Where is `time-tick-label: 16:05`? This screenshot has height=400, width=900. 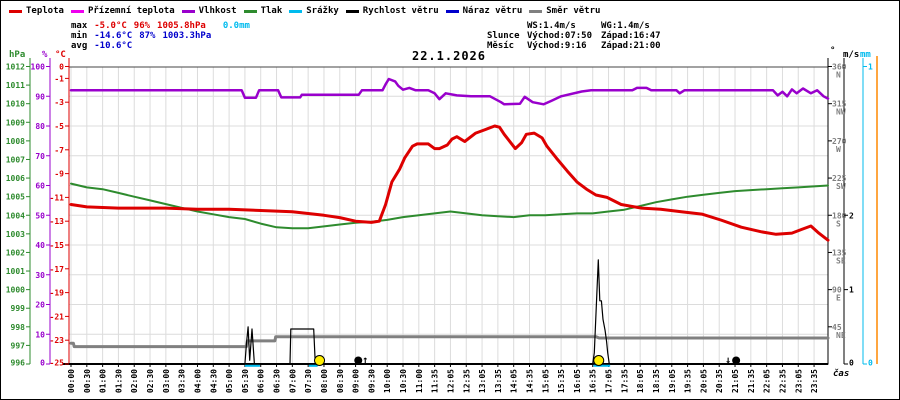 time-tick-label: 16:05 is located at coordinates (577, 381).